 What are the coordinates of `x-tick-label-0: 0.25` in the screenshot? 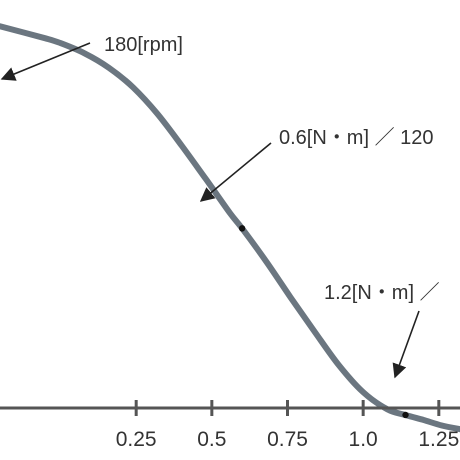 It's located at (136, 439).